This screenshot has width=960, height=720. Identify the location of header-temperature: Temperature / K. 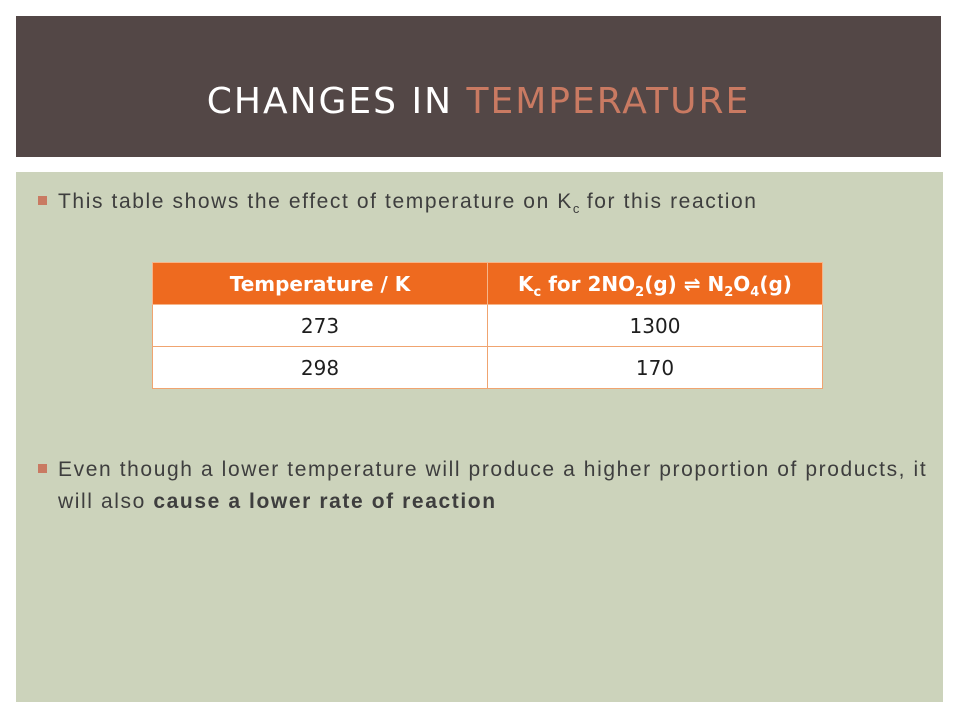
(320, 283).